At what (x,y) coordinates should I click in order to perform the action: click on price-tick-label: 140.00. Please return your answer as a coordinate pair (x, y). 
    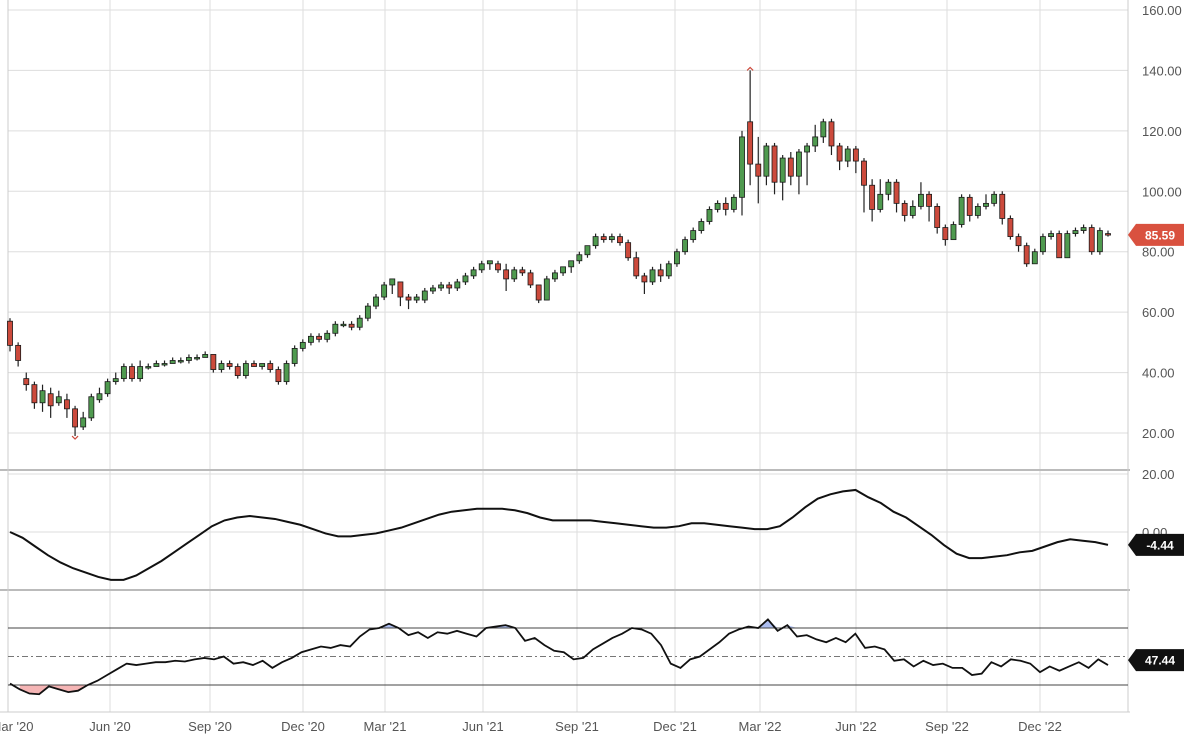
    Looking at the image, I should click on (1162, 70).